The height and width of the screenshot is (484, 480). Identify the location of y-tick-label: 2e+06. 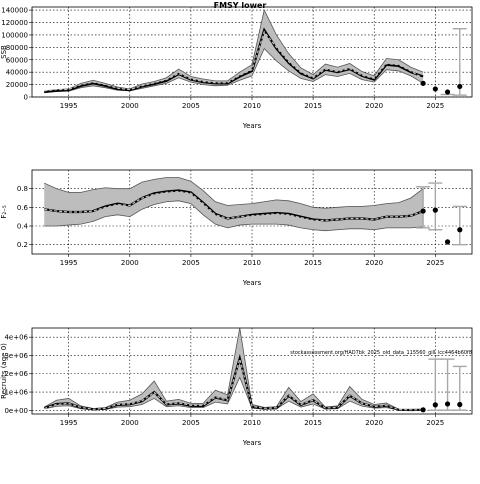
(16, 374).